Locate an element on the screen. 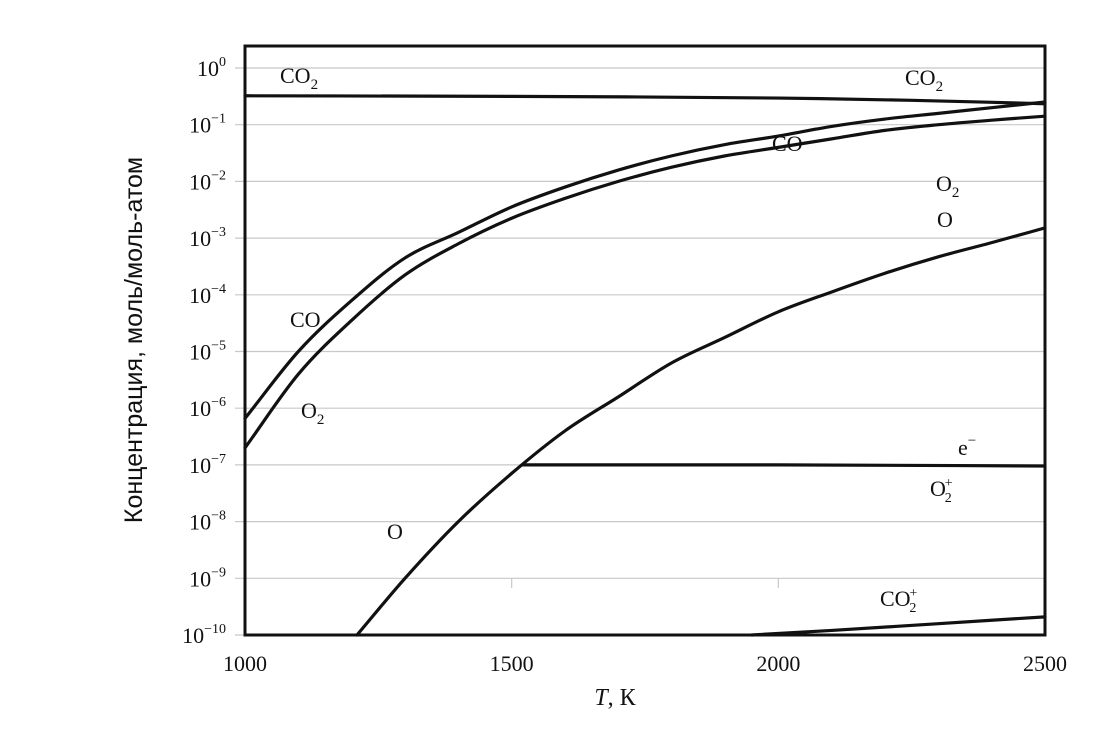  x-axis-label-symbol: T is located at coordinates (601, 698).